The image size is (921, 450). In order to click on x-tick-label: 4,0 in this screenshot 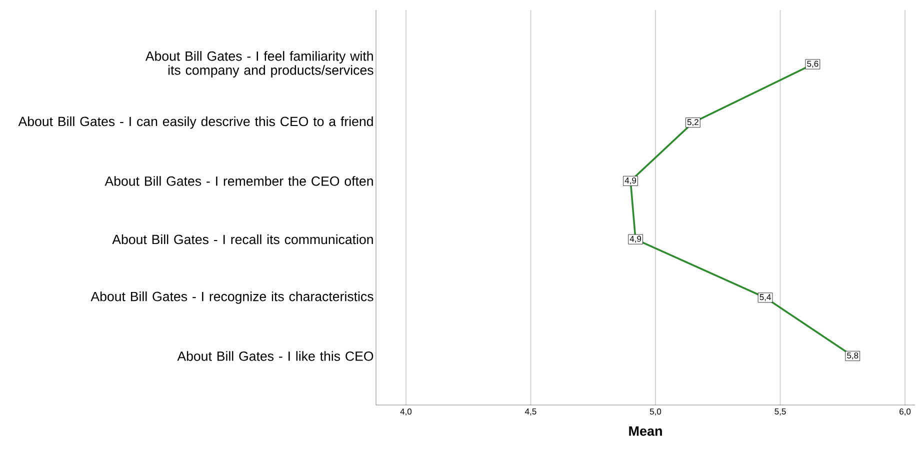, I will do `click(406, 412)`.